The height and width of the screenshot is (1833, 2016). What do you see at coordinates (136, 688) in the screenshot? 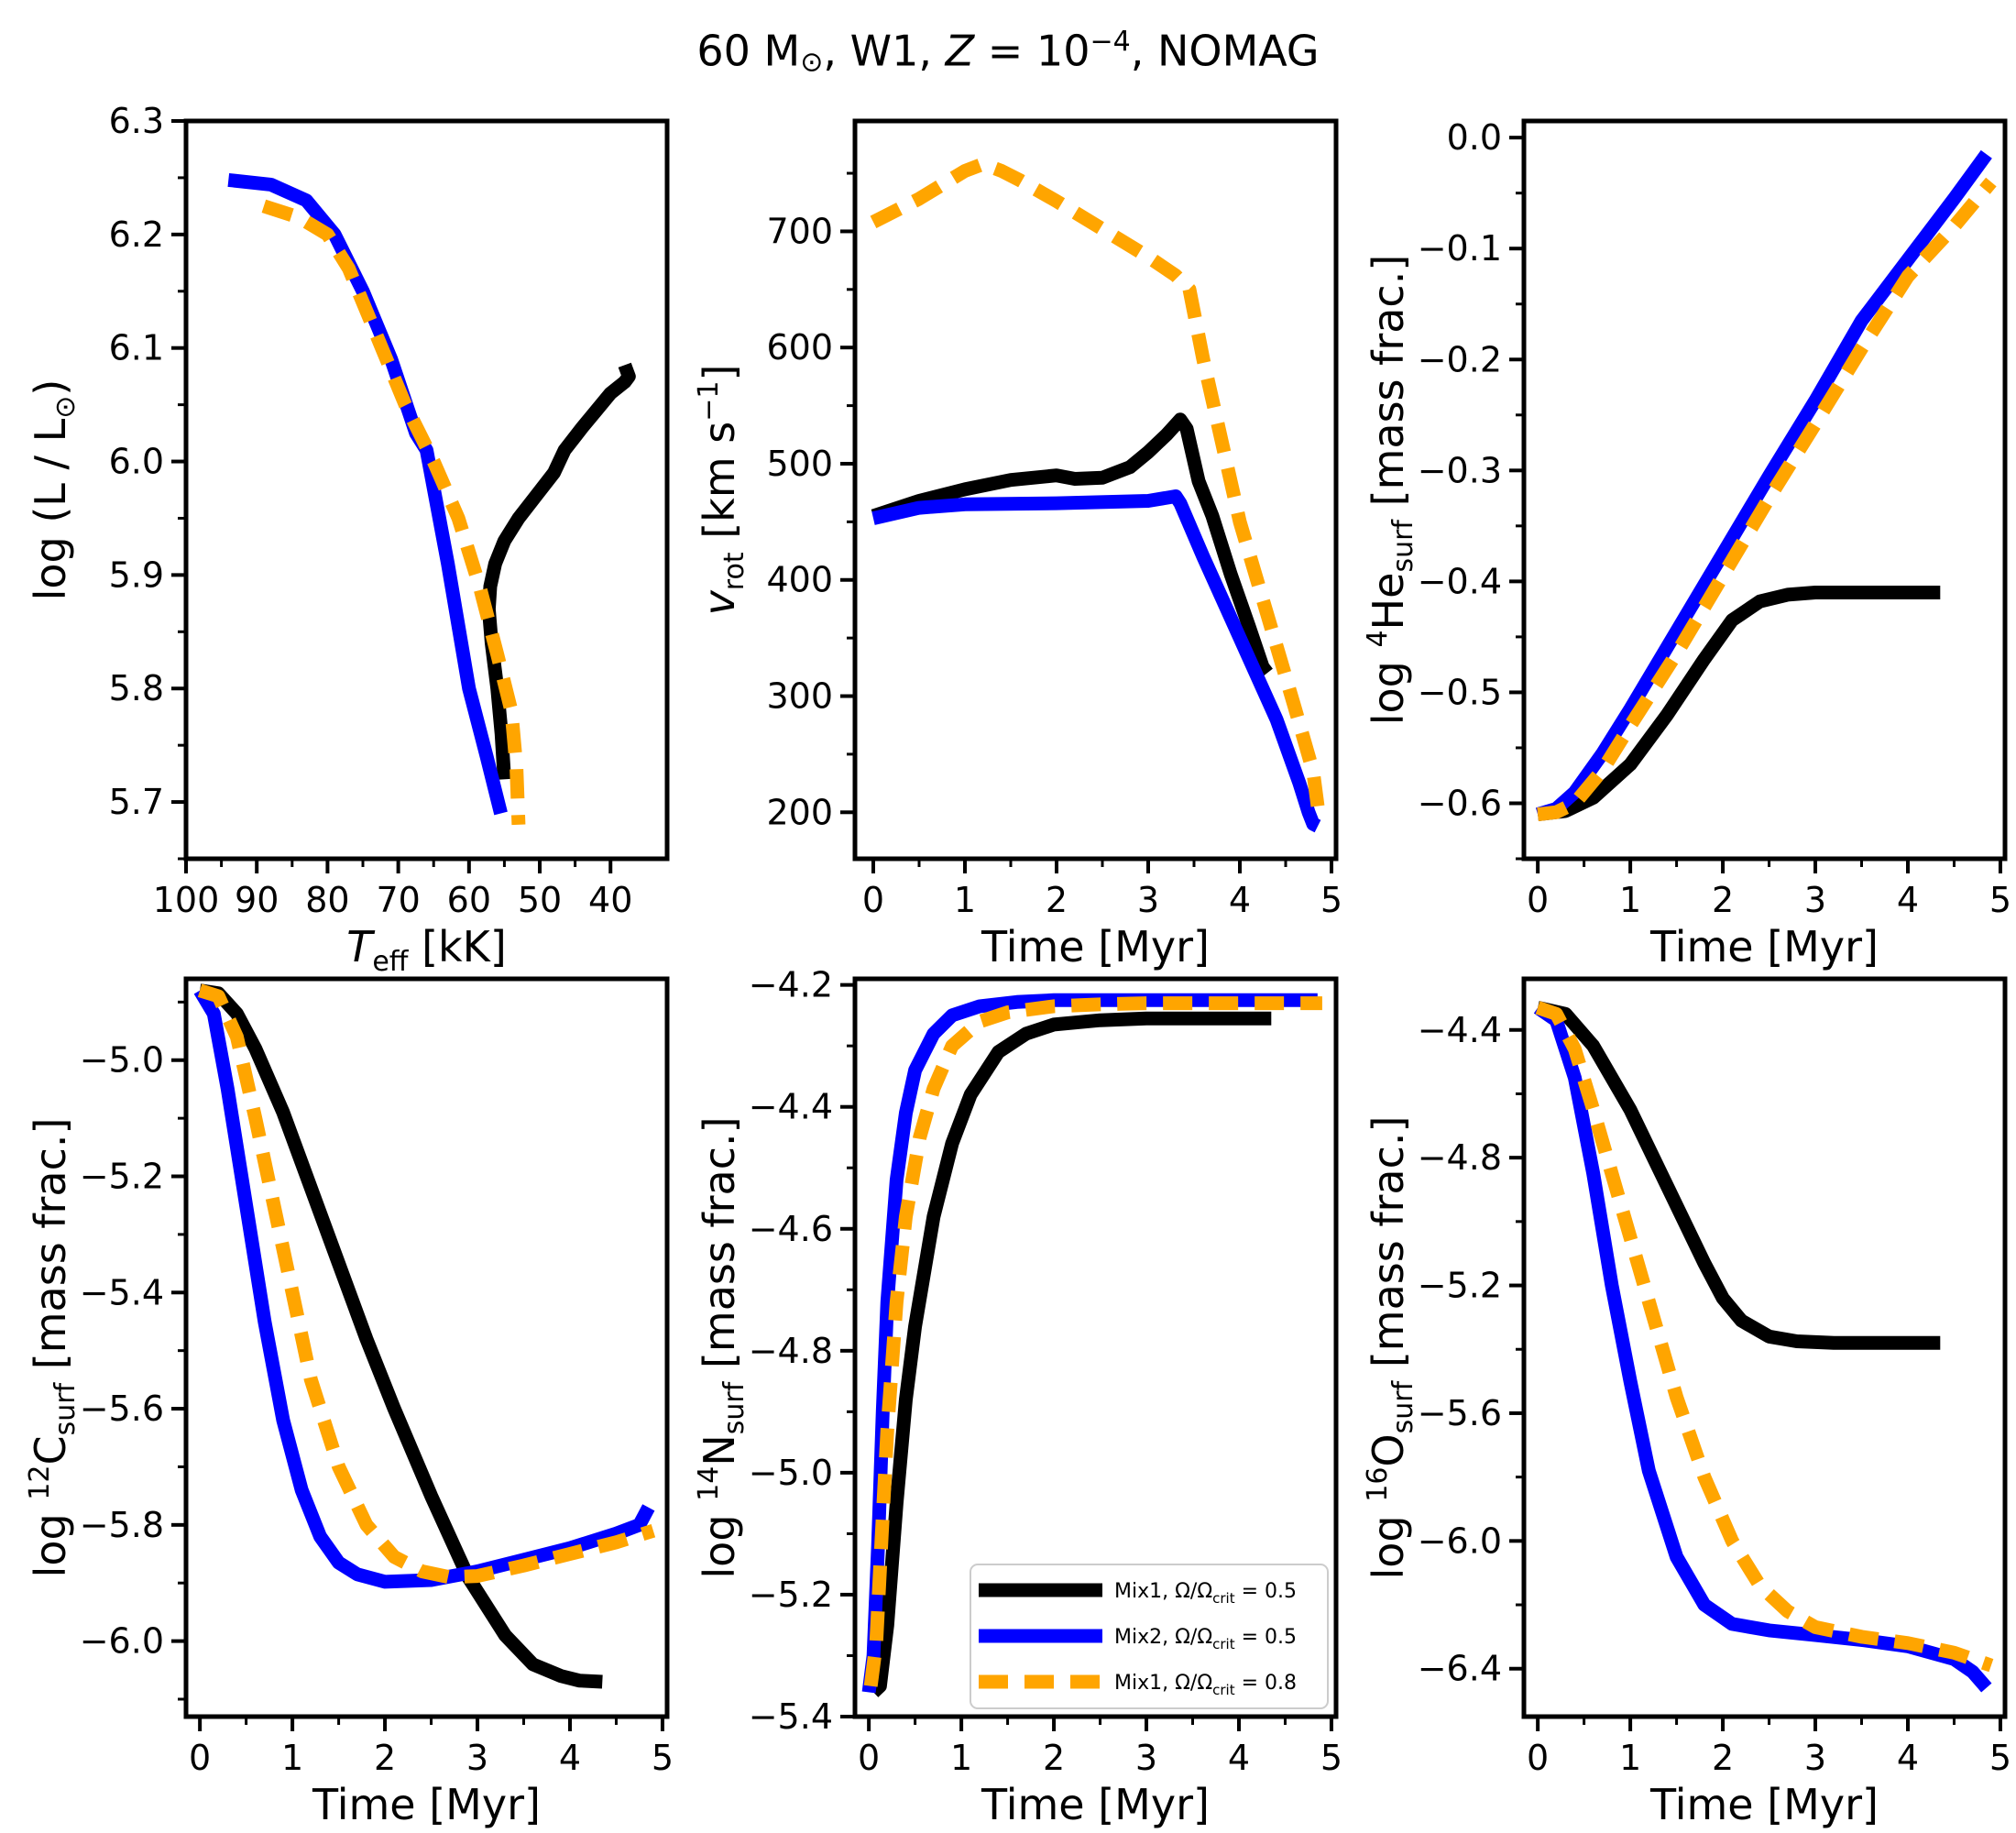
I see `y-tick-label: 5.8` at bounding box center [136, 688].